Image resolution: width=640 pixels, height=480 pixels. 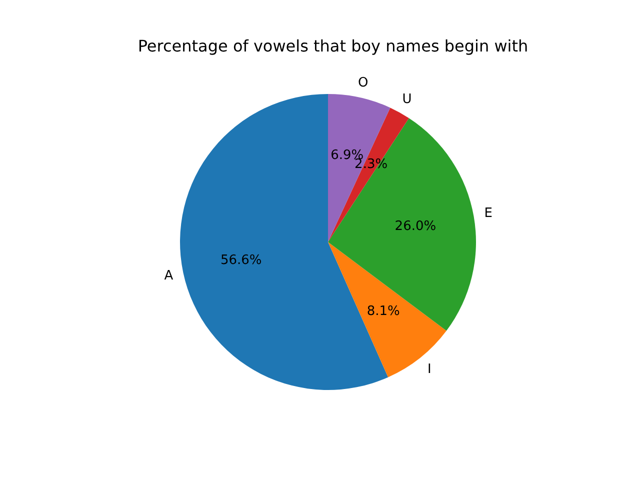 What do you see at coordinates (333, 46) in the screenshot?
I see `chart-title: Percentage of vowels that boy names begin with` at bounding box center [333, 46].